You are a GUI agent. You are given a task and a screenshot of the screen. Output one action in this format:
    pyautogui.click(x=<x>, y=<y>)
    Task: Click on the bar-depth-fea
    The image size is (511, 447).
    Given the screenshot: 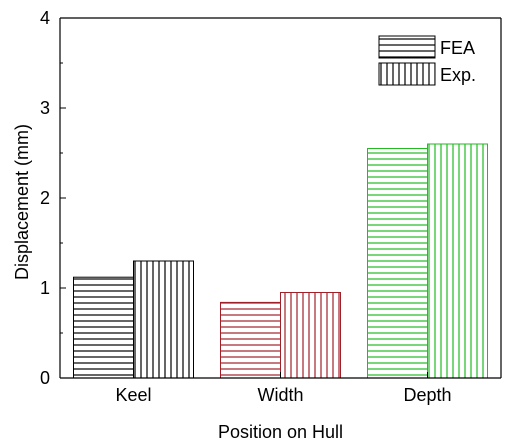 What is the action you would take?
    pyautogui.click(x=397, y=263)
    